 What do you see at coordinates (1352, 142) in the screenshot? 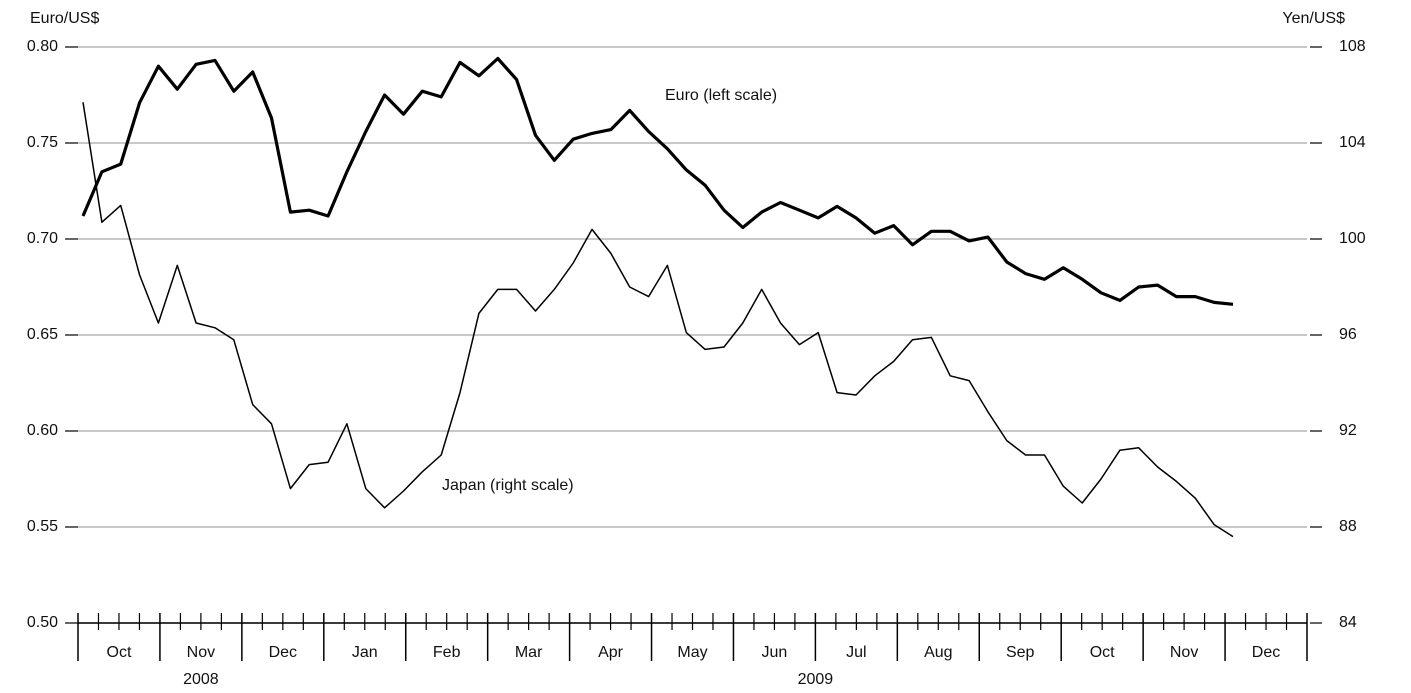
I see `y2-tick-label: 104` at bounding box center [1352, 142].